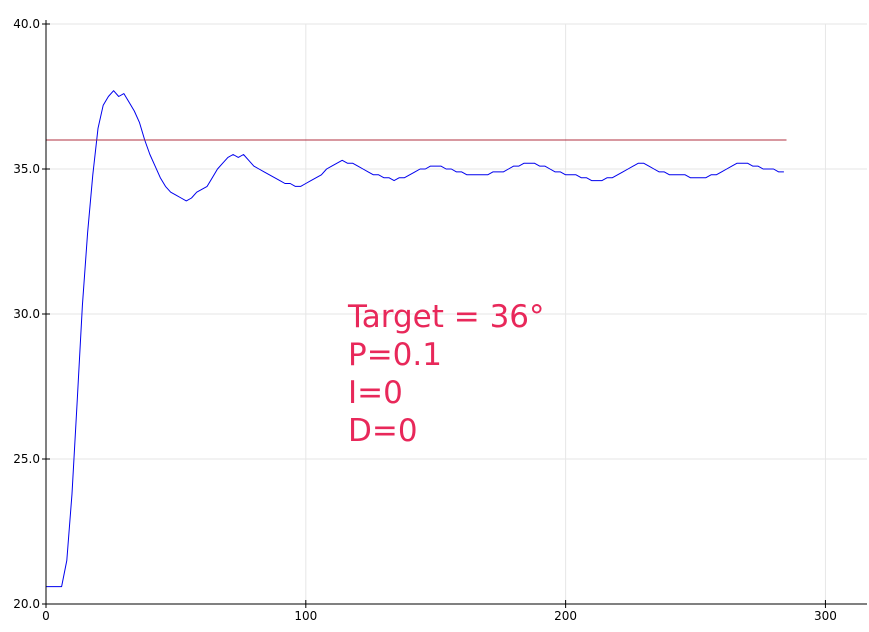 This screenshot has width=869, height=632. Describe the element at coordinates (26, 24) in the screenshot. I see `y-tick-label-40.0: 40.0` at that location.